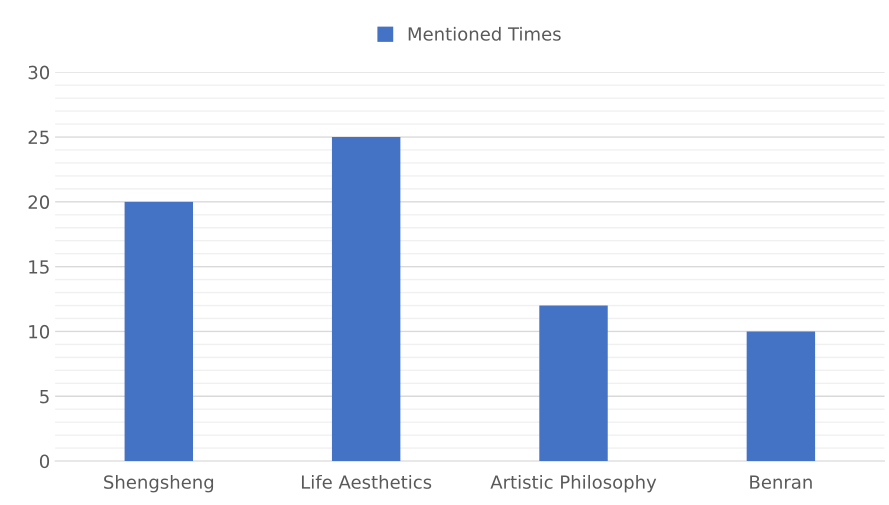 This screenshot has width=889, height=505. Describe the element at coordinates (39, 73) in the screenshot. I see `y-tick-label: 30` at that location.